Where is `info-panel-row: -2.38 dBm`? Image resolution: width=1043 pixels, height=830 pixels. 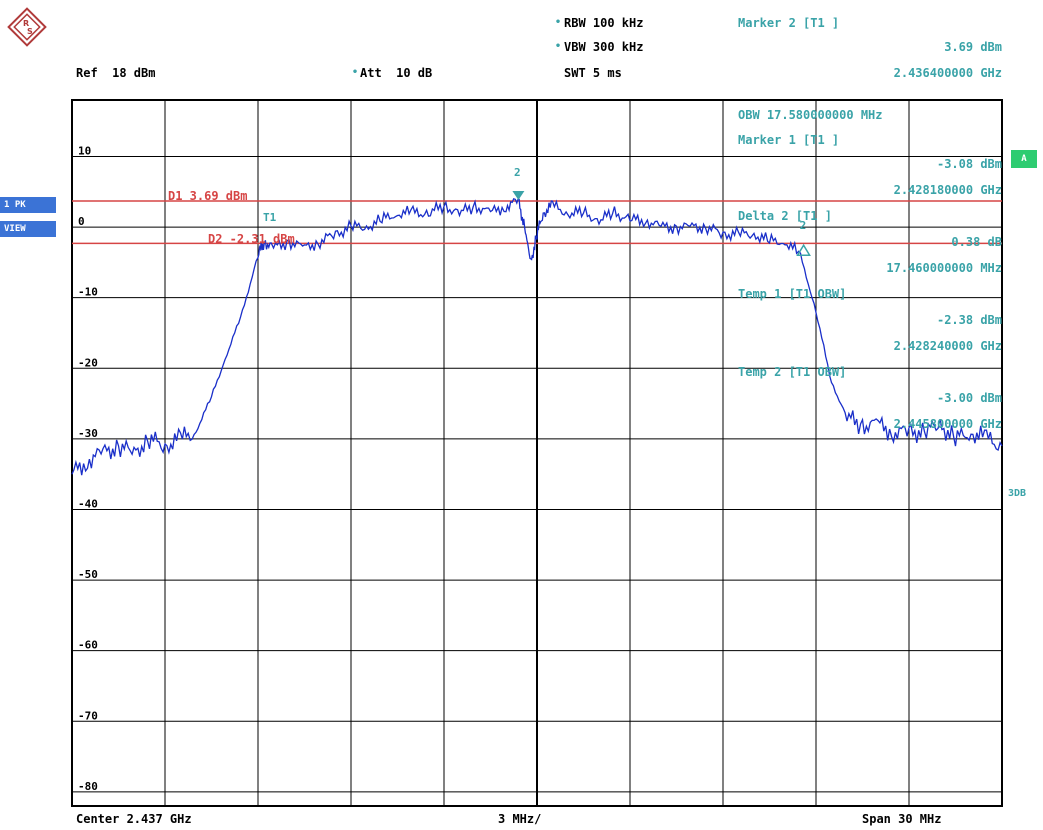
info-panel-row: -2.38 dBm is located at coordinates (969, 320).